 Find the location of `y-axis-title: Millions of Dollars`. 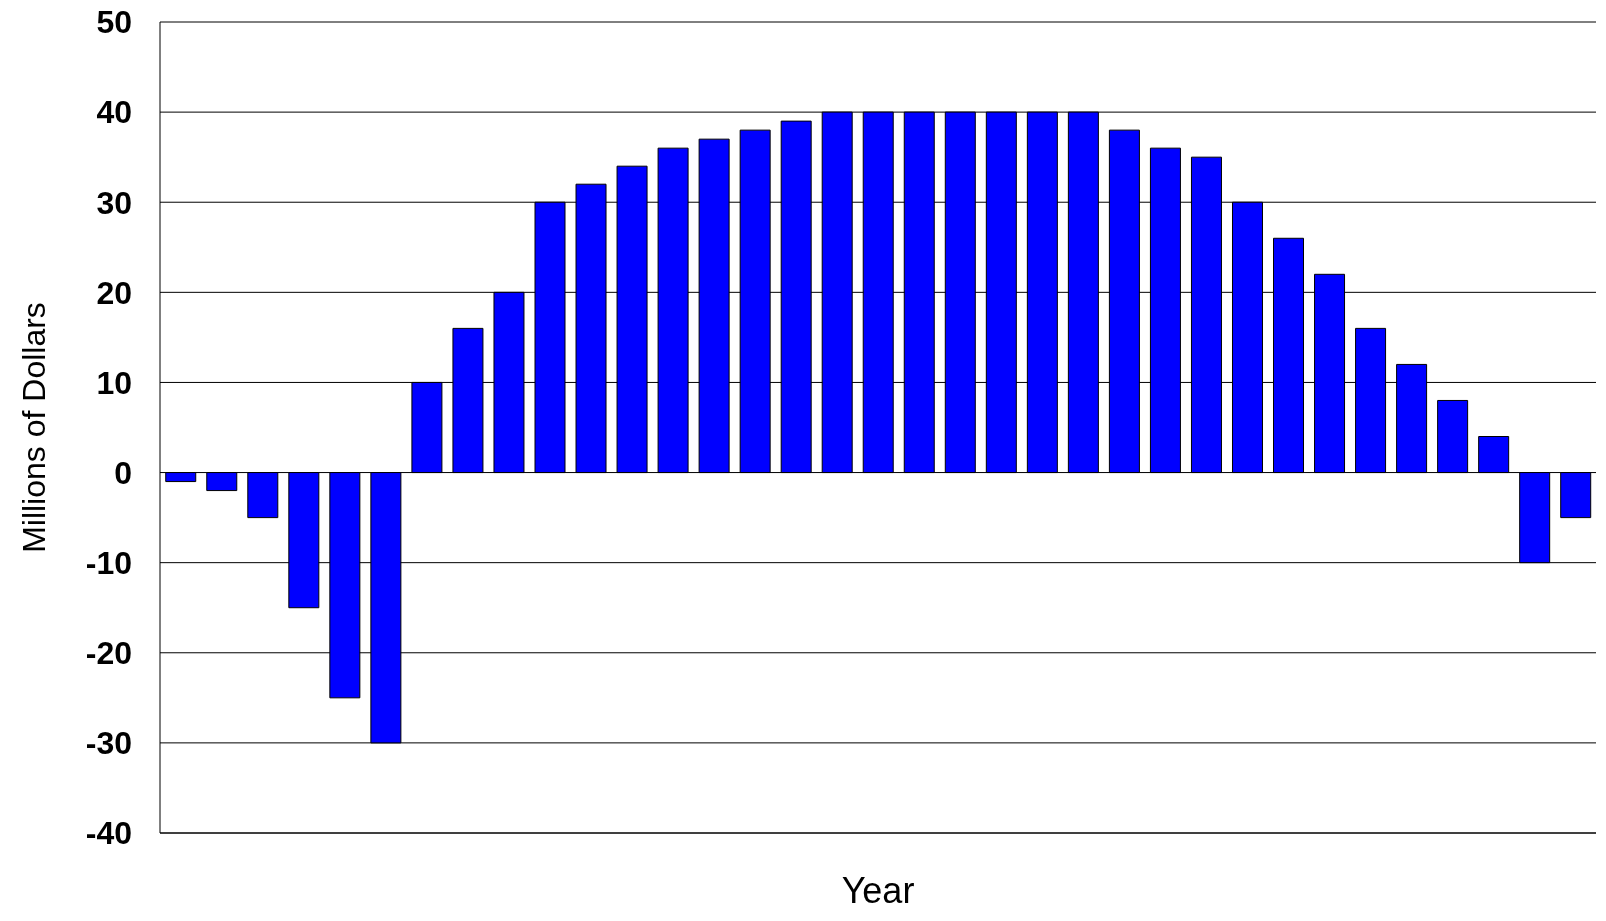

y-axis-title: Millions of Dollars is located at coordinates (34, 427).